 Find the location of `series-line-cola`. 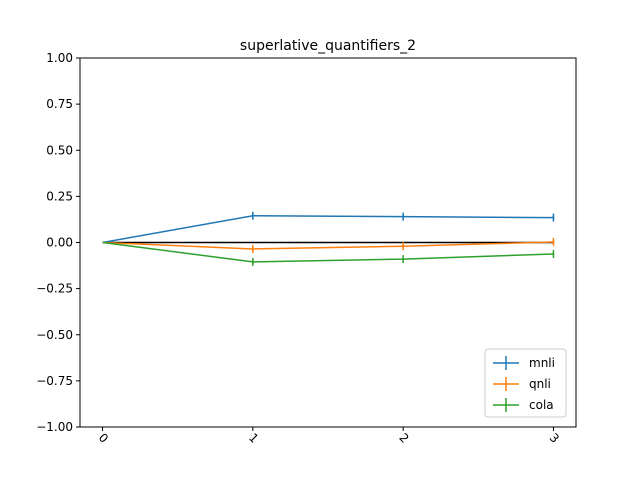

series-line-cola is located at coordinates (328, 252).